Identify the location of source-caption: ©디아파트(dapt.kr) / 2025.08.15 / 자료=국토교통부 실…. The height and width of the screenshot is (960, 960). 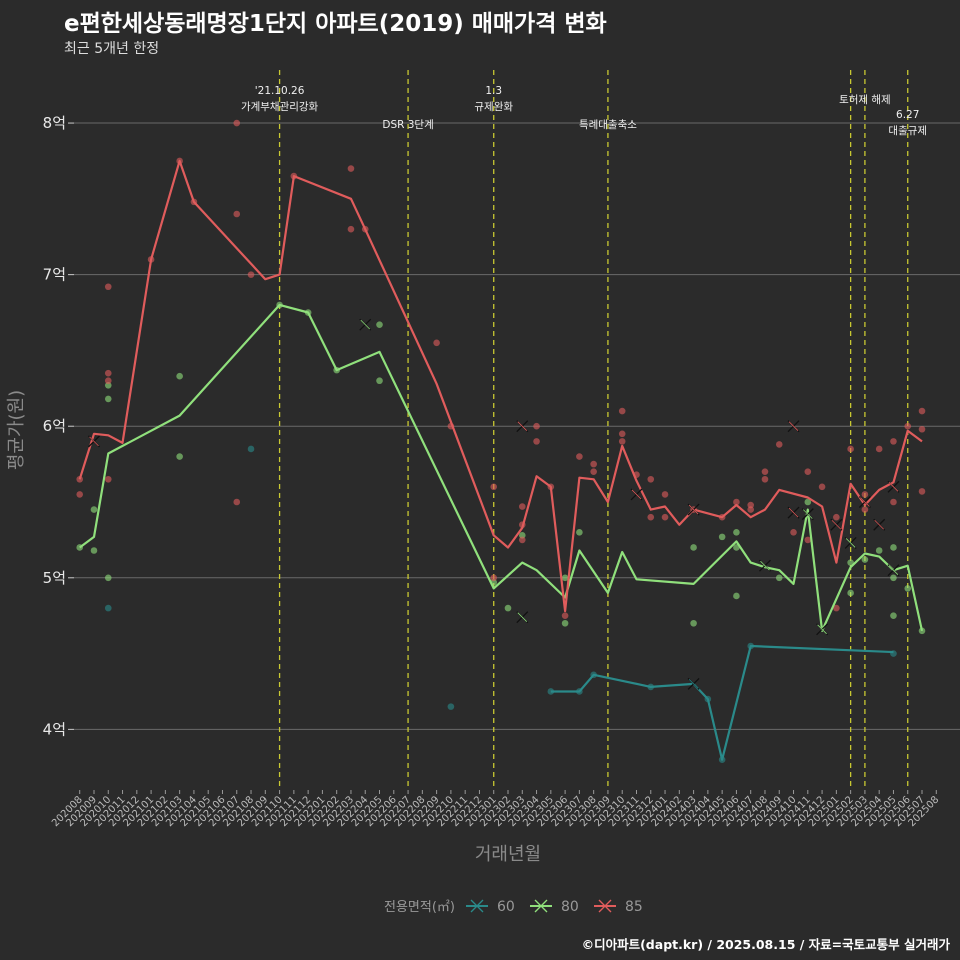
(765, 944).